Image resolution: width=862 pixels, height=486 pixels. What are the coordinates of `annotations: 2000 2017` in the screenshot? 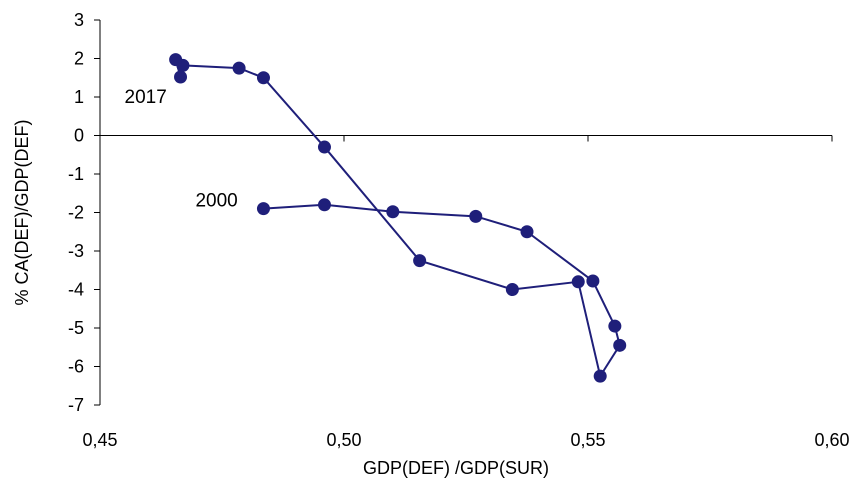 It's located at (181, 149).